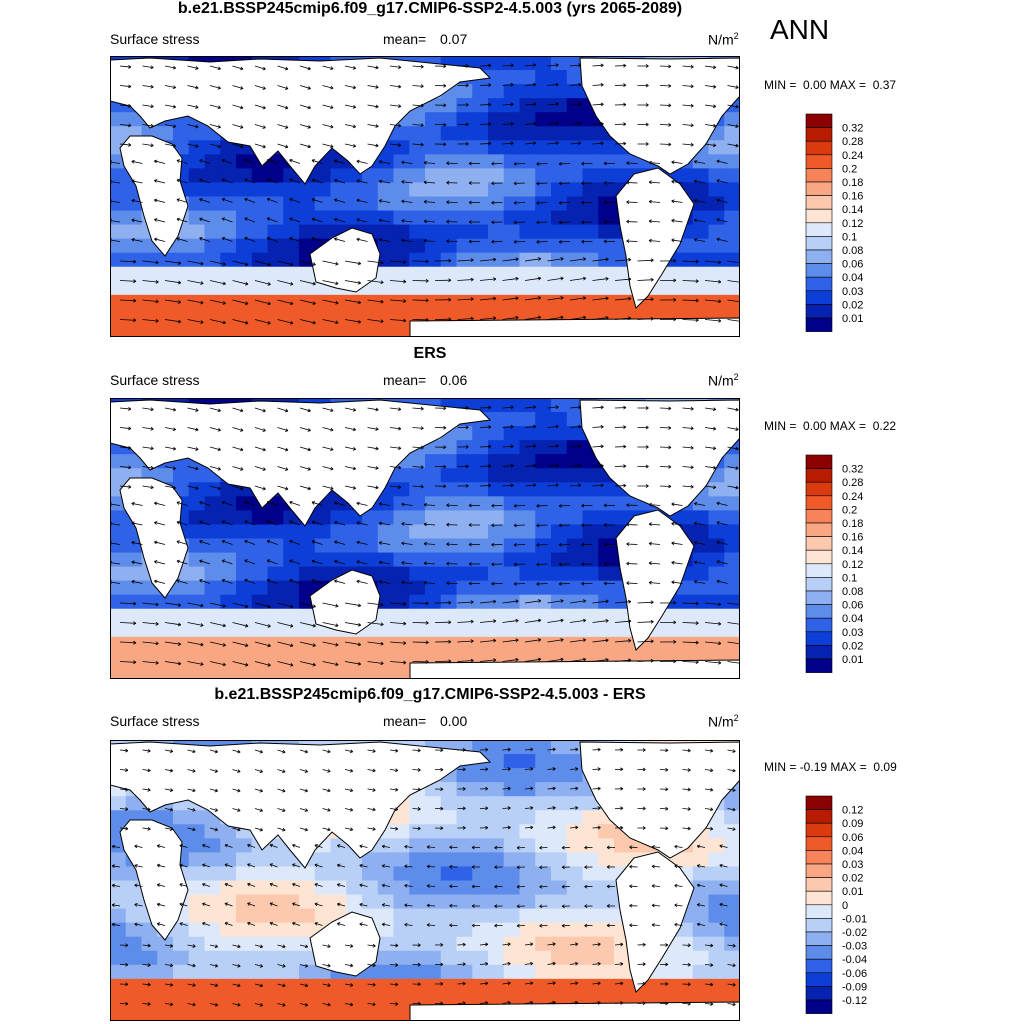 Image resolution: width=1024 pixels, height=1024 pixels. What do you see at coordinates (405, 39) in the screenshot?
I see `panel-1-mean-label: mean=` at bounding box center [405, 39].